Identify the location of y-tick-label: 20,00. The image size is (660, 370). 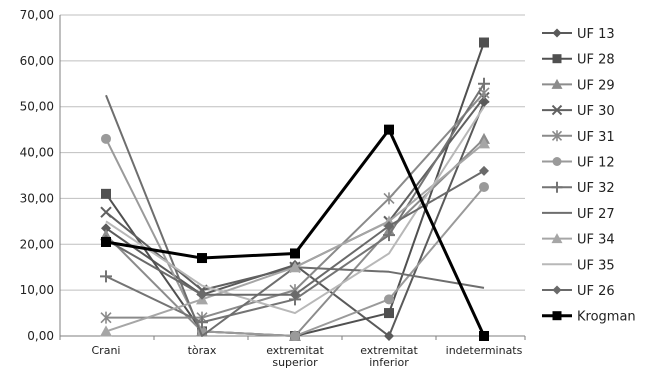
(37, 244).